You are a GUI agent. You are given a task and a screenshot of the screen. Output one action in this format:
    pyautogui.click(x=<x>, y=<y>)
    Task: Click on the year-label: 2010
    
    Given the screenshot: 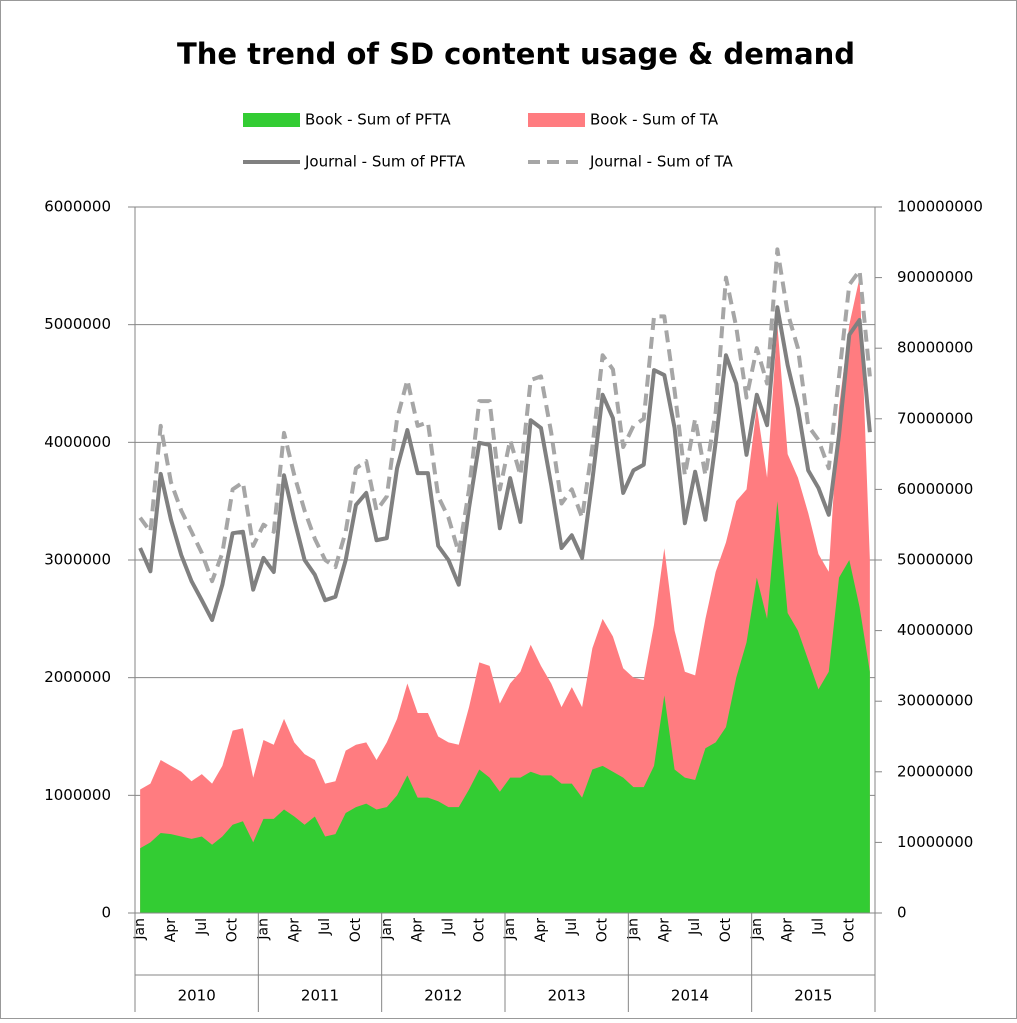 What is the action you would take?
    pyautogui.click(x=197, y=996)
    